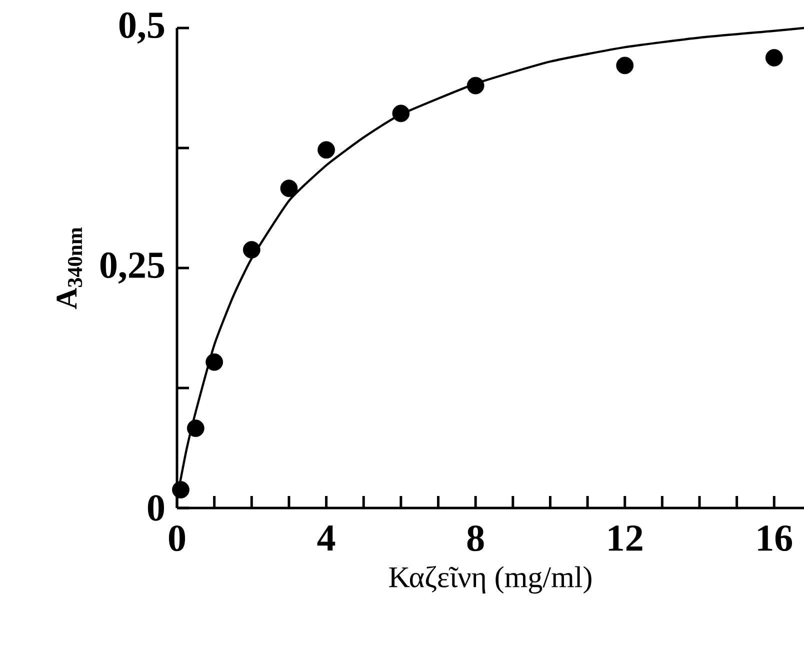  What do you see at coordinates (156, 508) in the screenshot?
I see `y-tick-label: 0` at bounding box center [156, 508].